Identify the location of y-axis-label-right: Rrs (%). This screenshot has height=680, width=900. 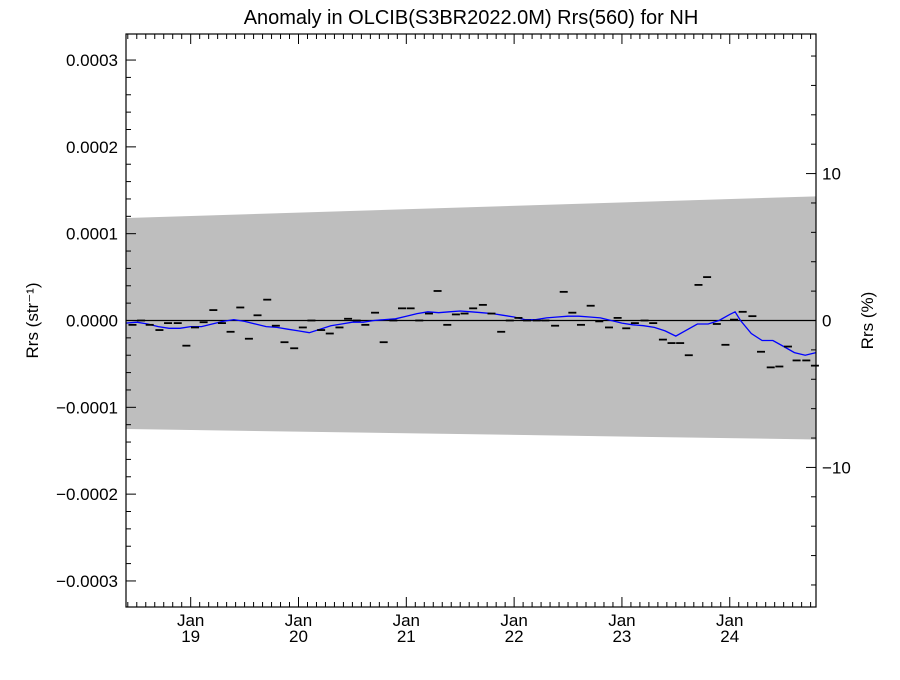
(867, 321).